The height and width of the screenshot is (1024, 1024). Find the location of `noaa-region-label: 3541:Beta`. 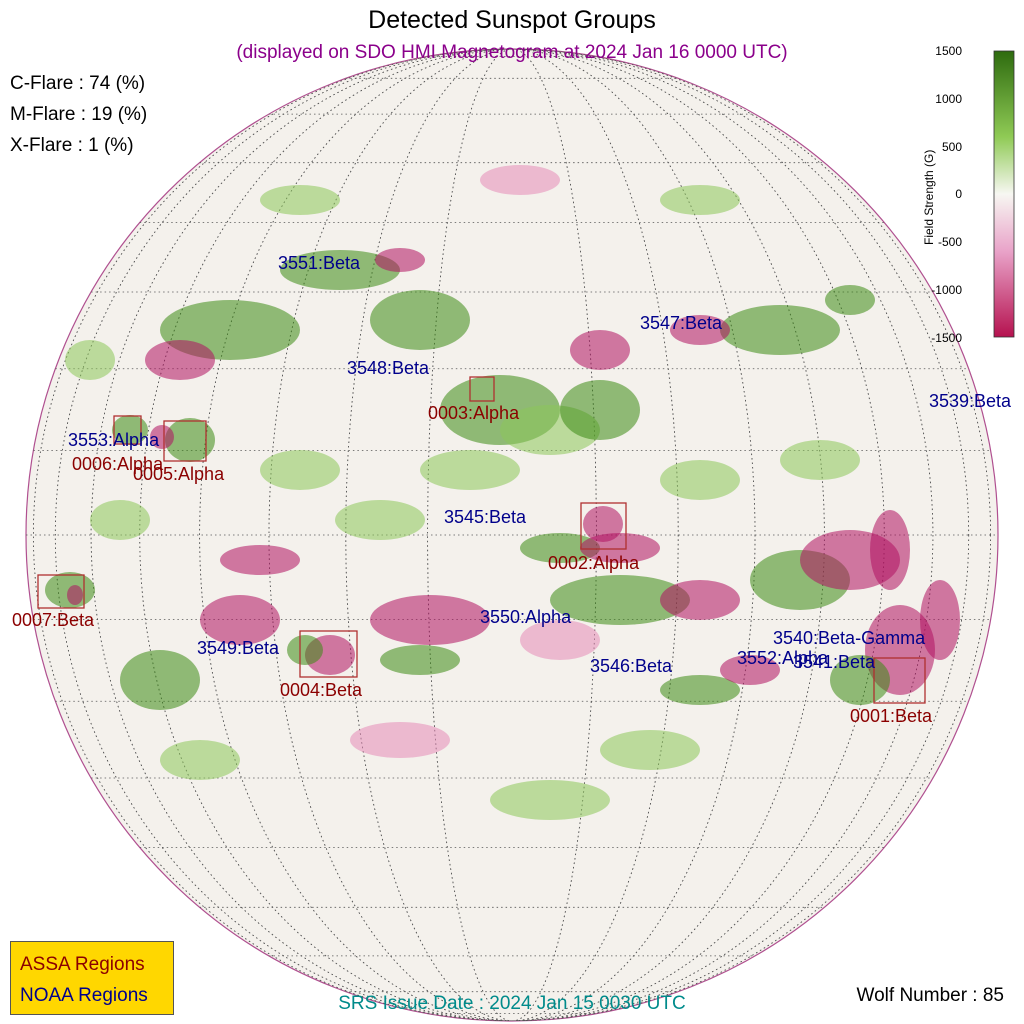

noaa-region-label: 3541:Beta is located at coordinates (834, 662).